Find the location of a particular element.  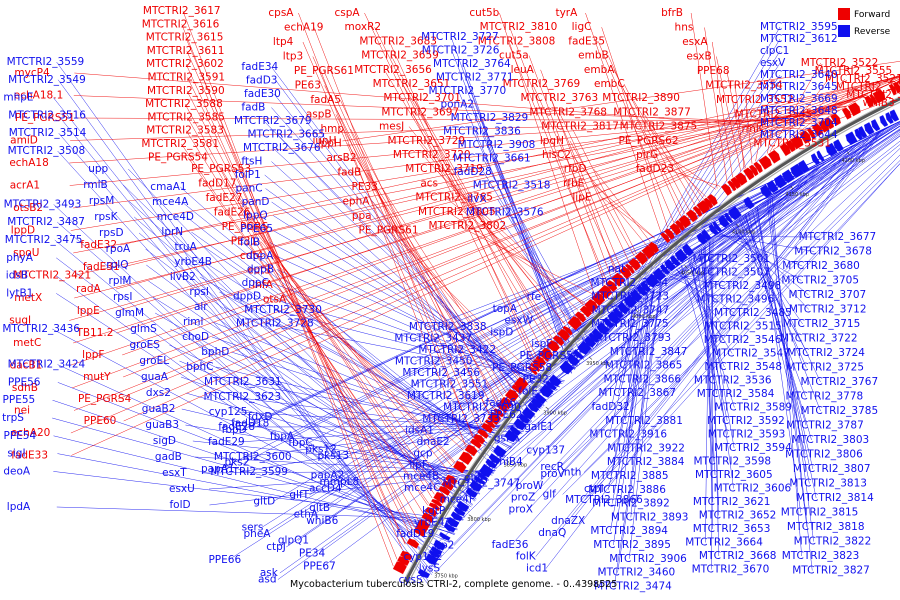

reverse-gene-label: MTCTRI2_3908 is located at coordinates (497, 145).